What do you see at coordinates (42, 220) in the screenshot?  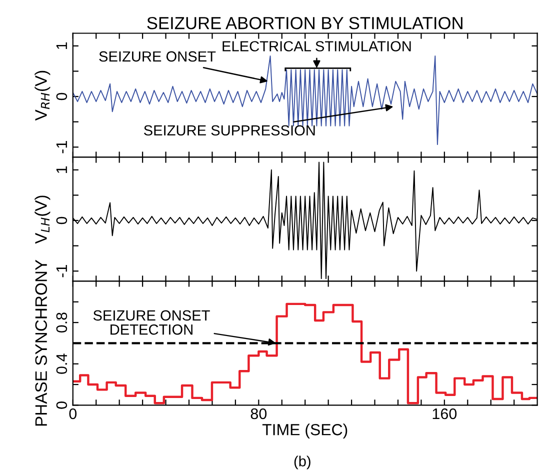 I see `y-axis-title: V$_{LH}$(V)` at bounding box center [42, 220].